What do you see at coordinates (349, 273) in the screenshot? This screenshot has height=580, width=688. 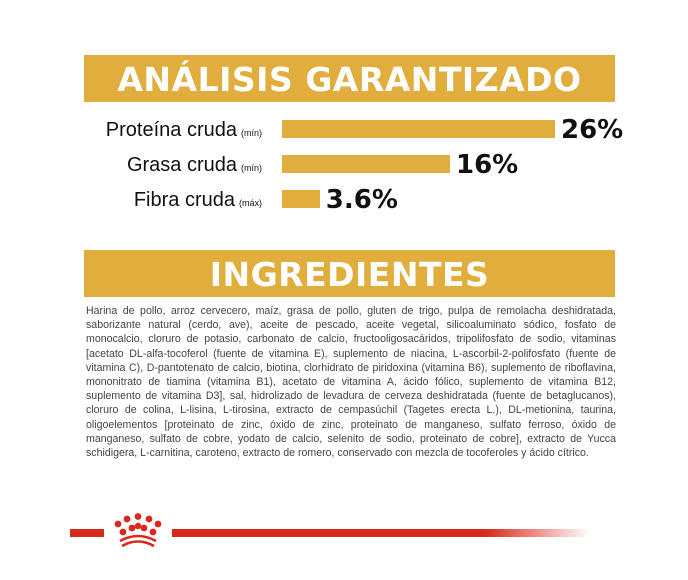 I see `ingredients-header: INGREDIENTES` at bounding box center [349, 273].